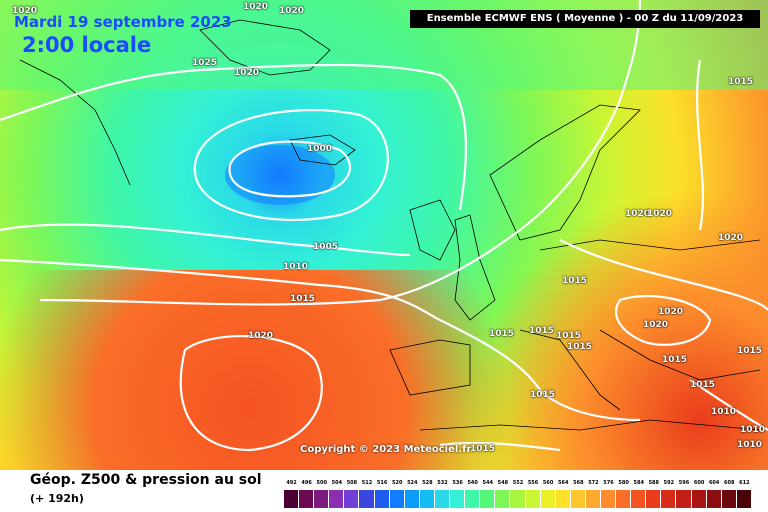  I want to click on legend-value: 524, so click(412, 483).